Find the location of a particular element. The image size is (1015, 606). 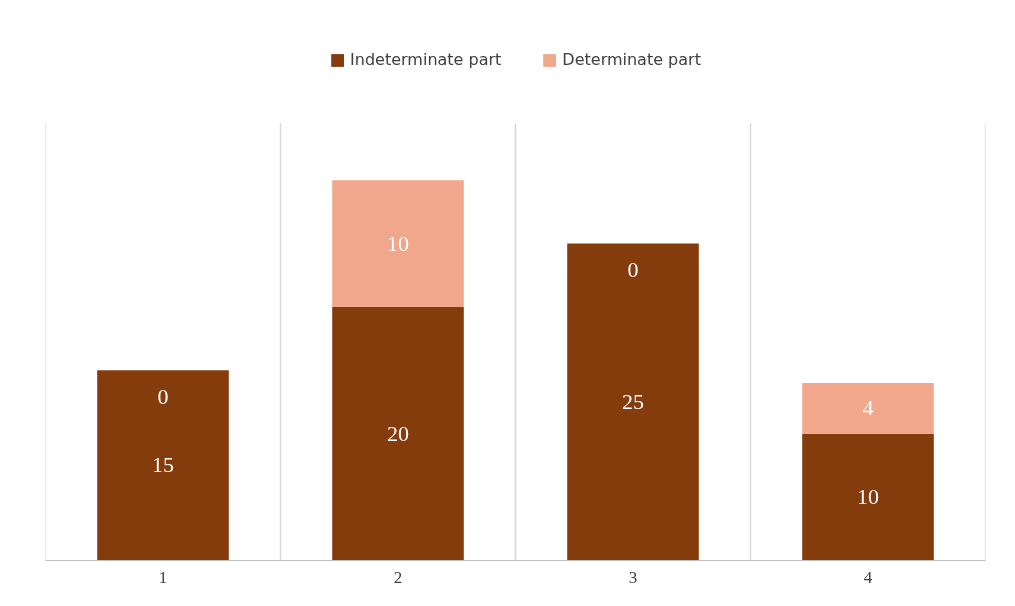

legend-label: Indeterminate part is located at coordinates (426, 59).